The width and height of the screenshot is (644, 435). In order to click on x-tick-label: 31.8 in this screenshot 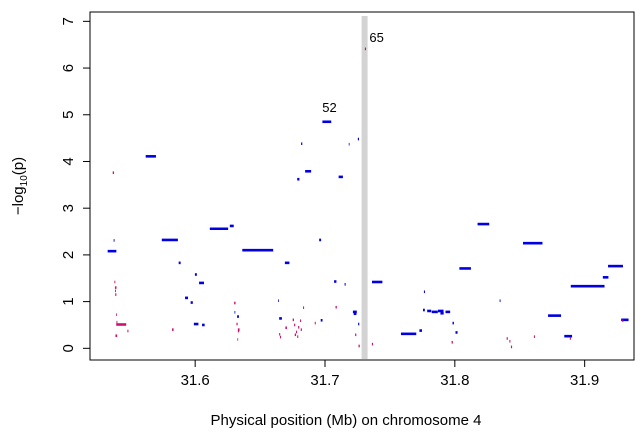, I will do `click(454, 380)`.